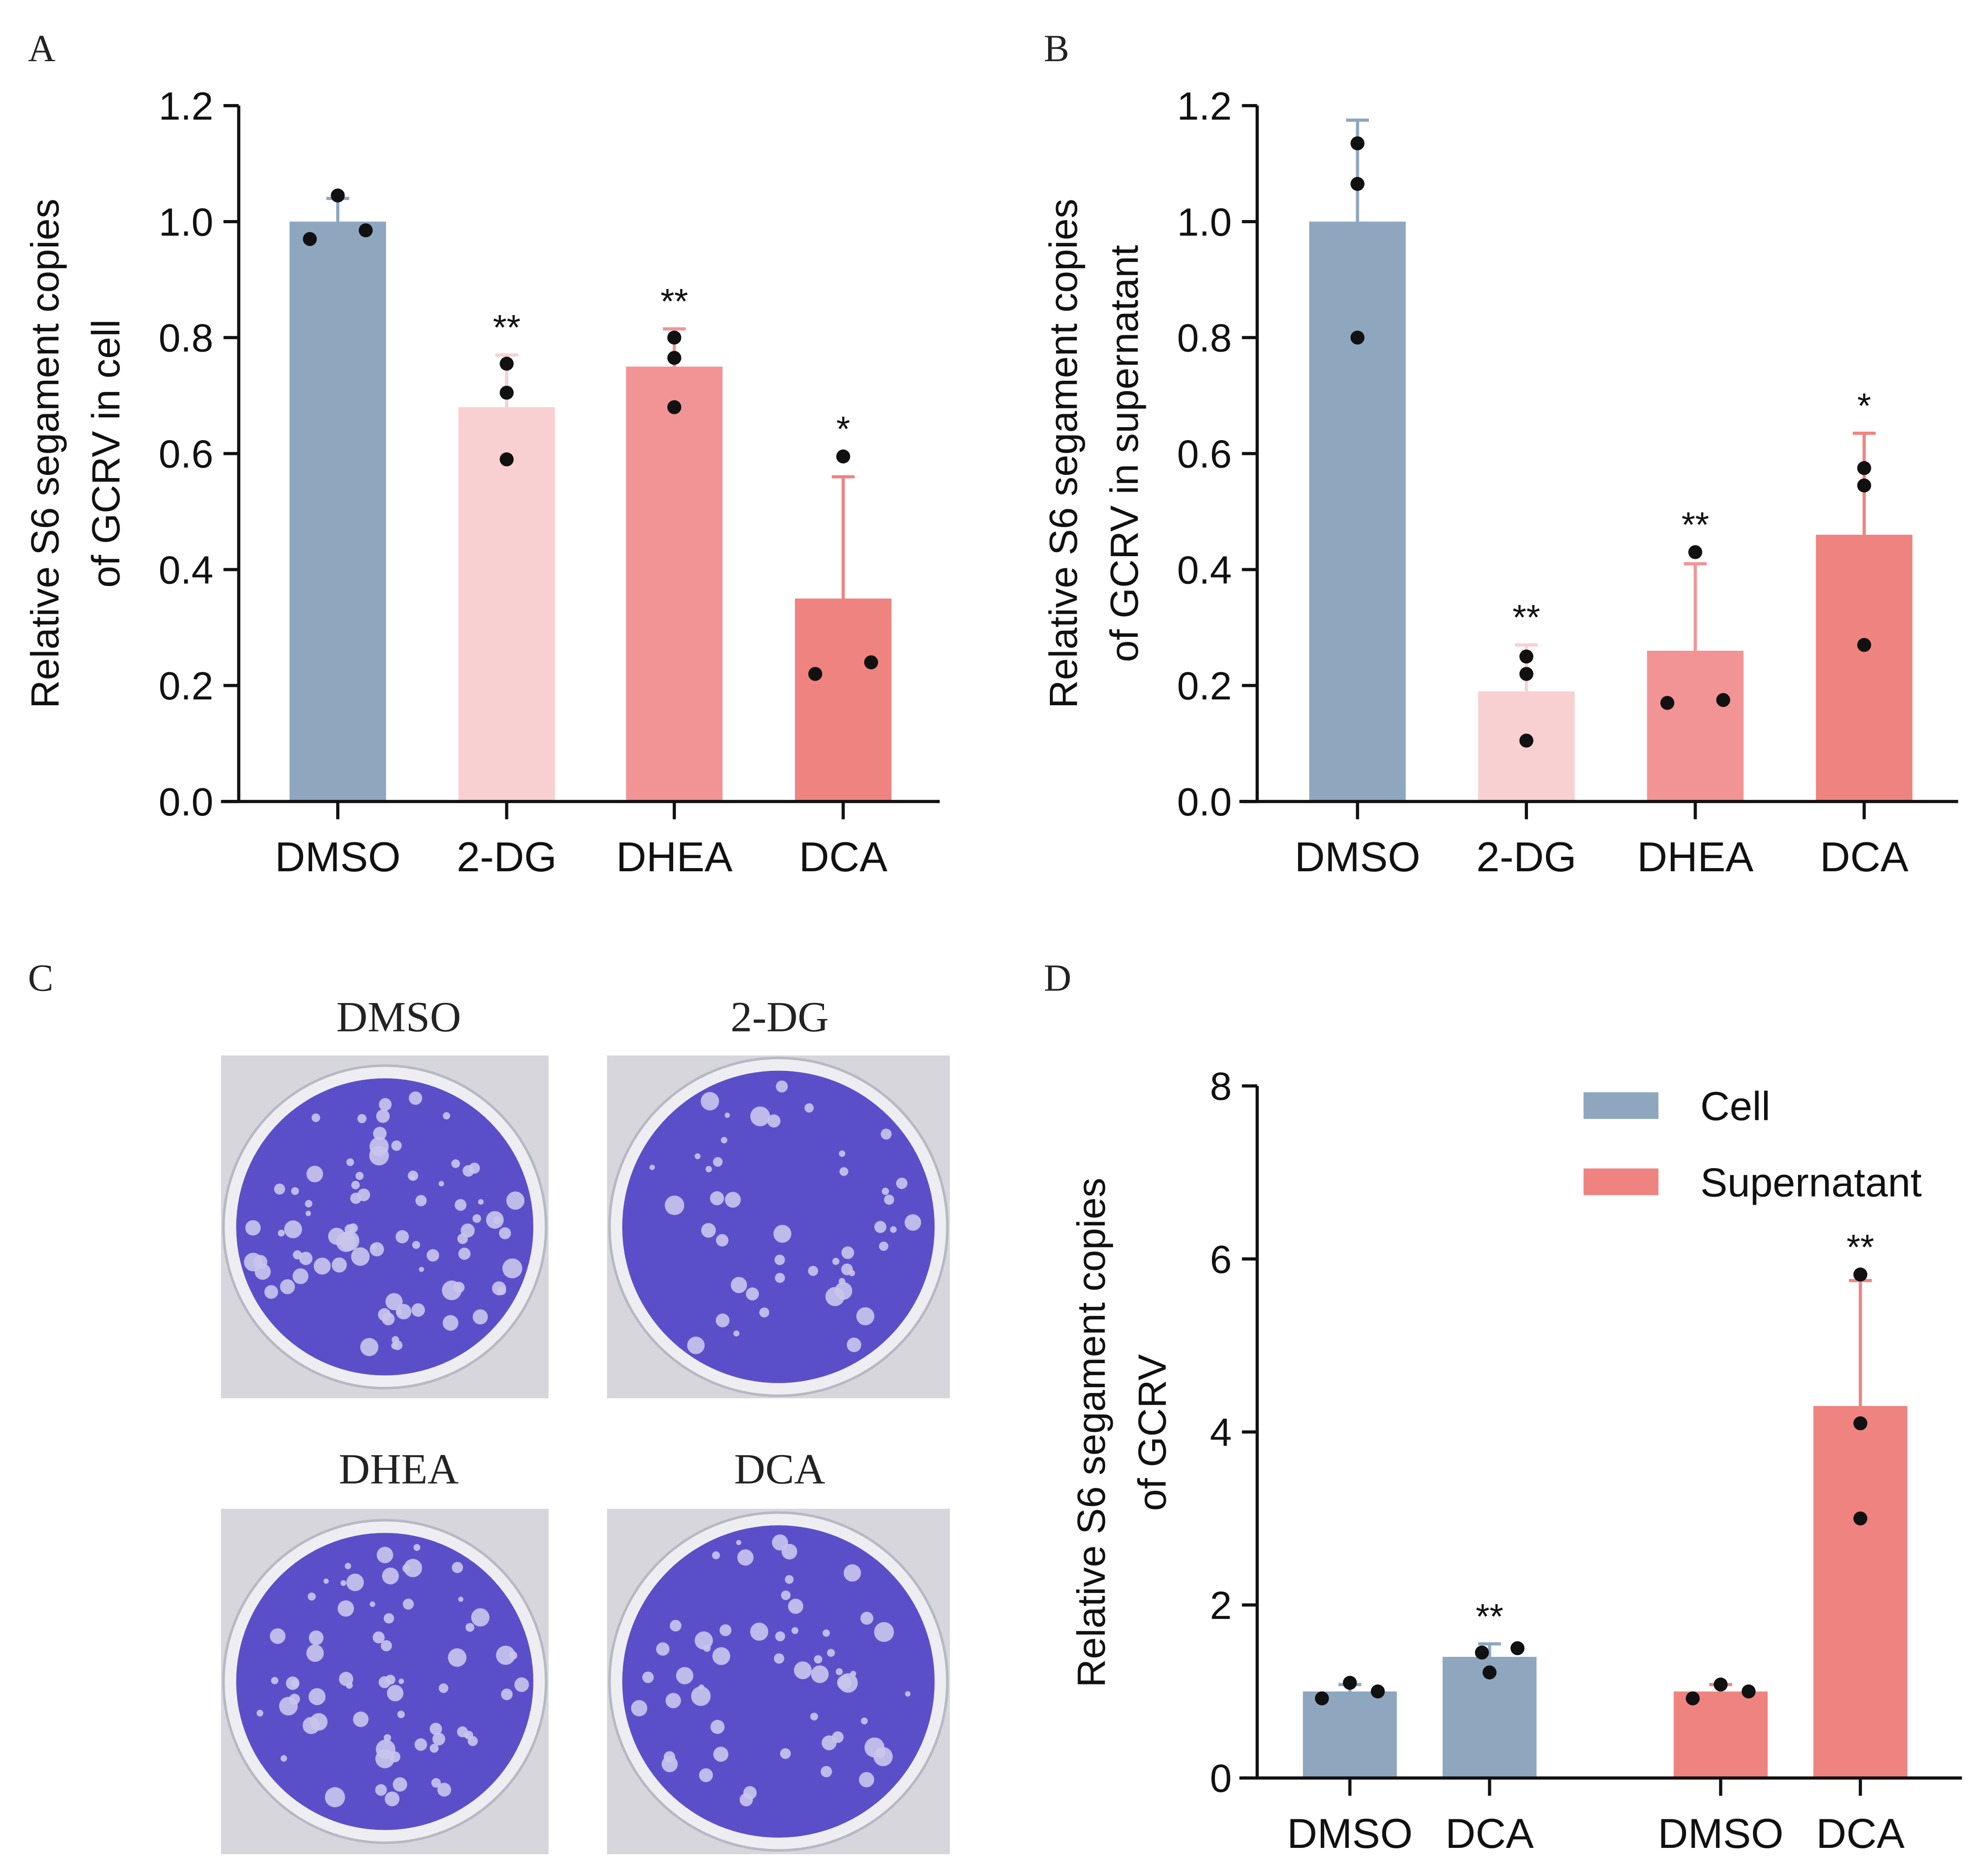  I want to click on y-tick-label: 0.8, so click(185, 338).